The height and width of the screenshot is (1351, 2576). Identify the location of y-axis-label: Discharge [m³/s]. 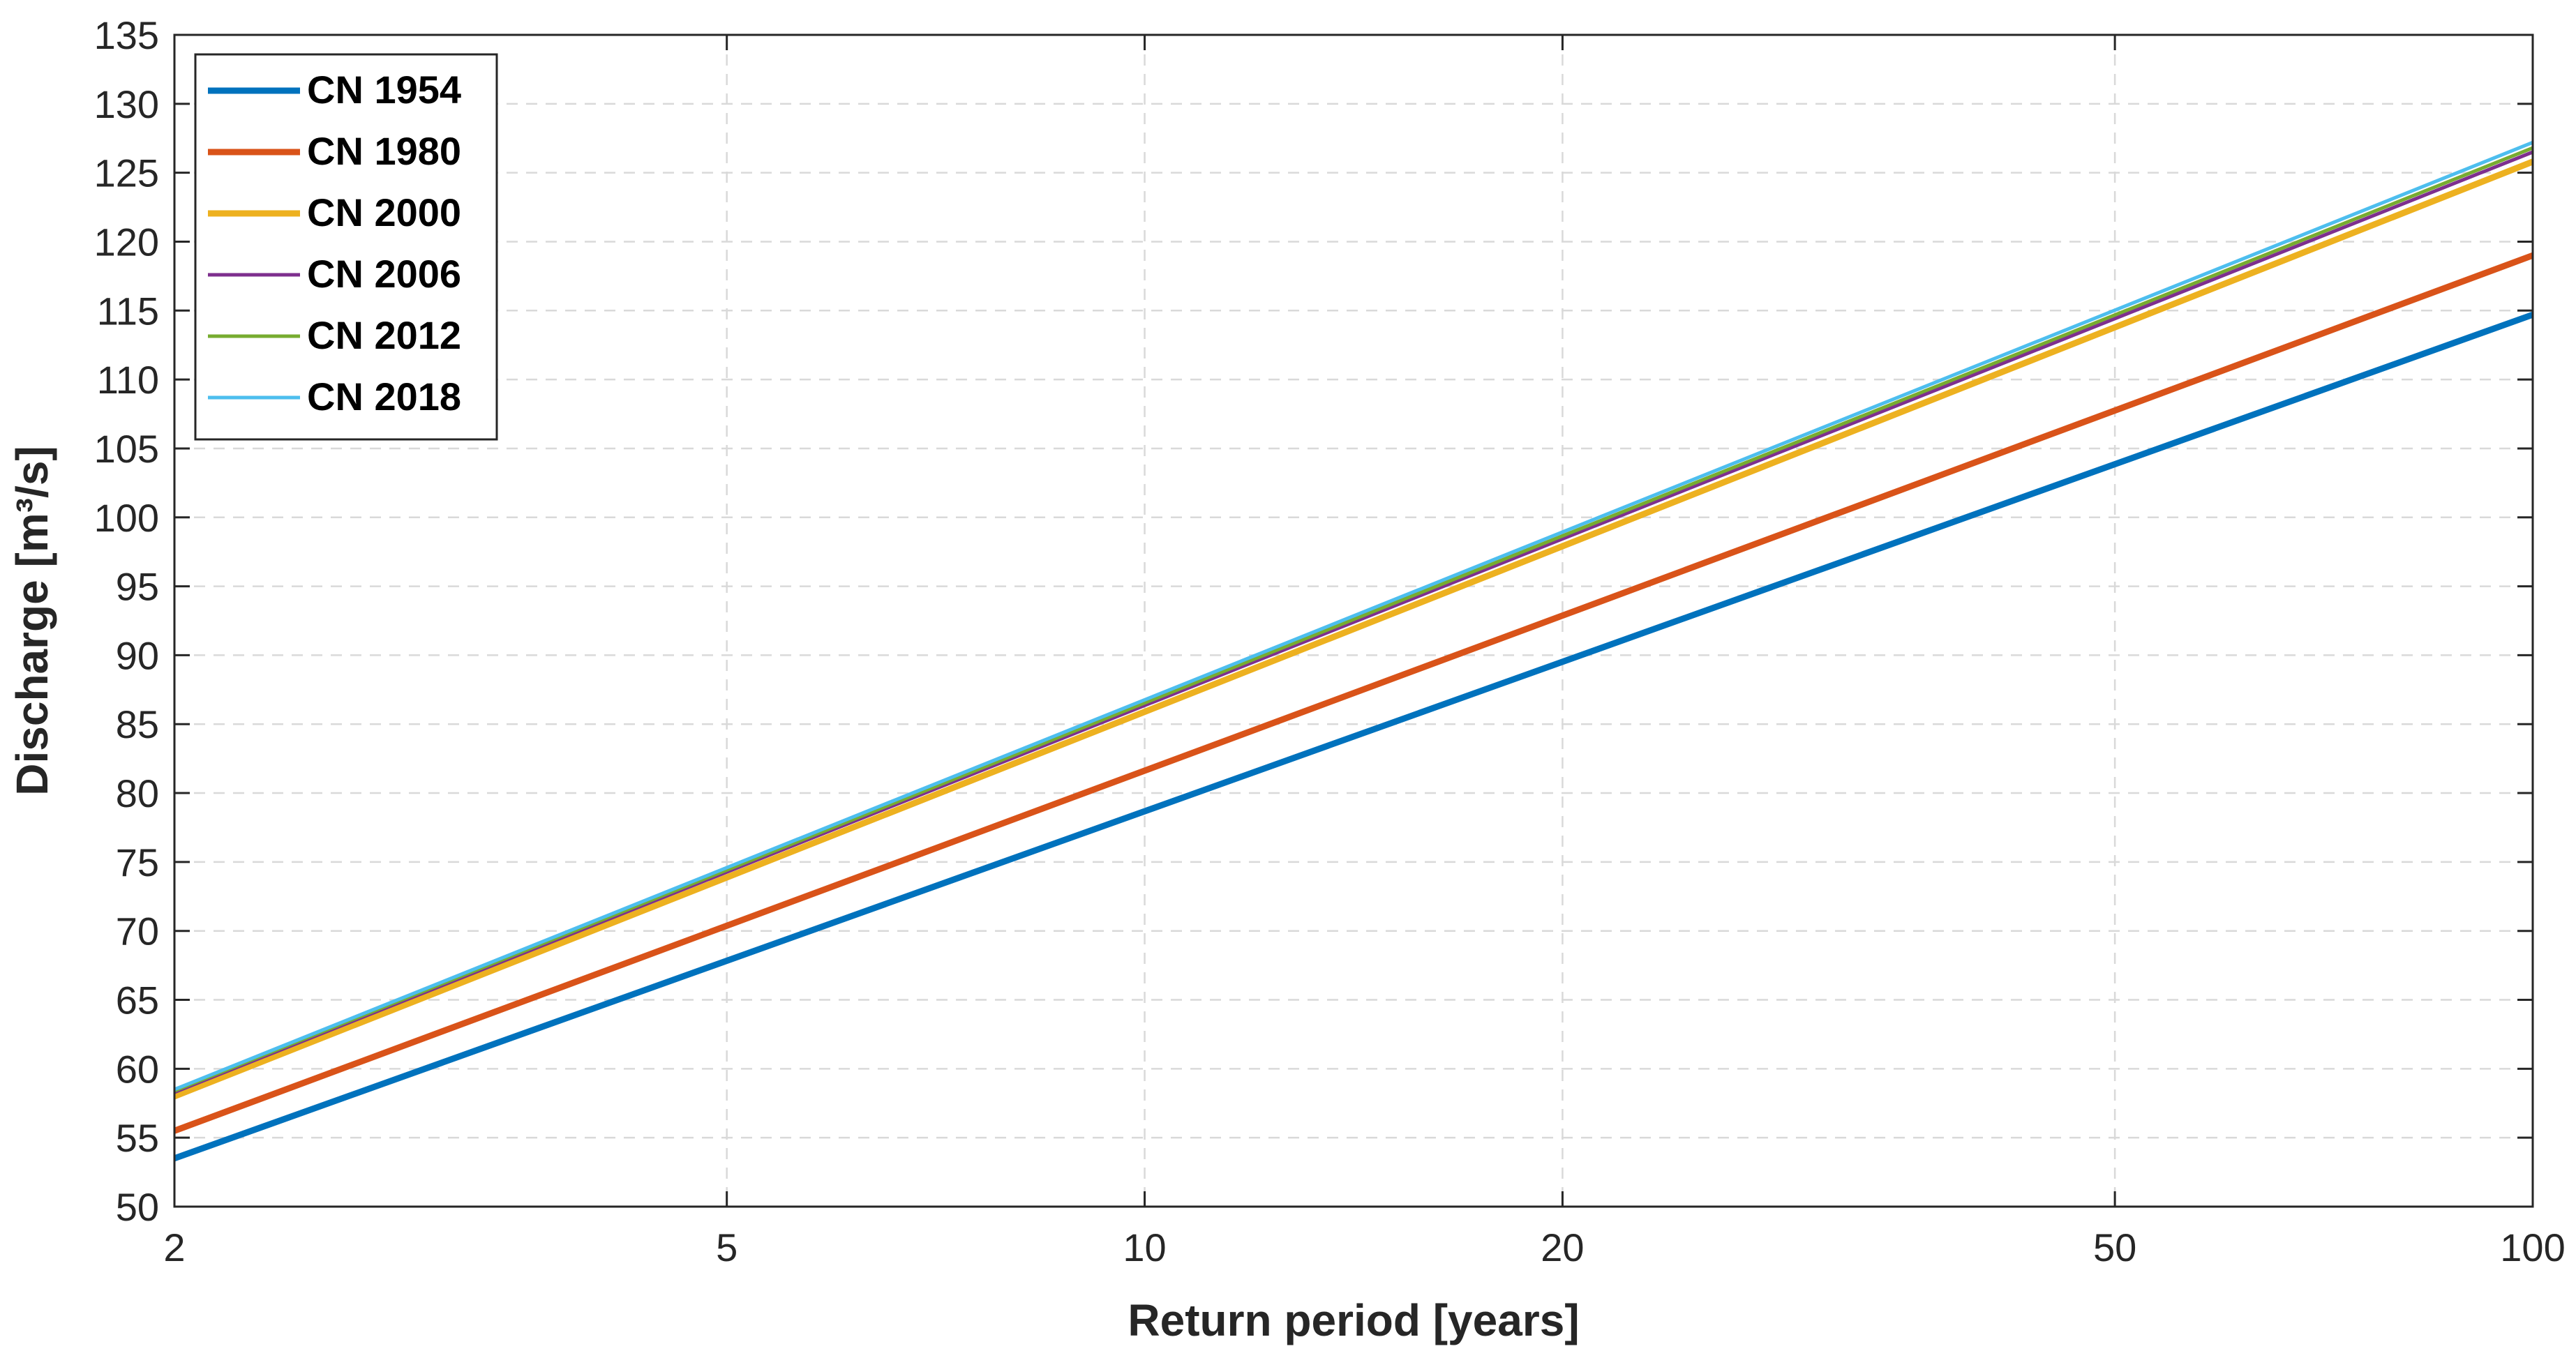
(32, 620).